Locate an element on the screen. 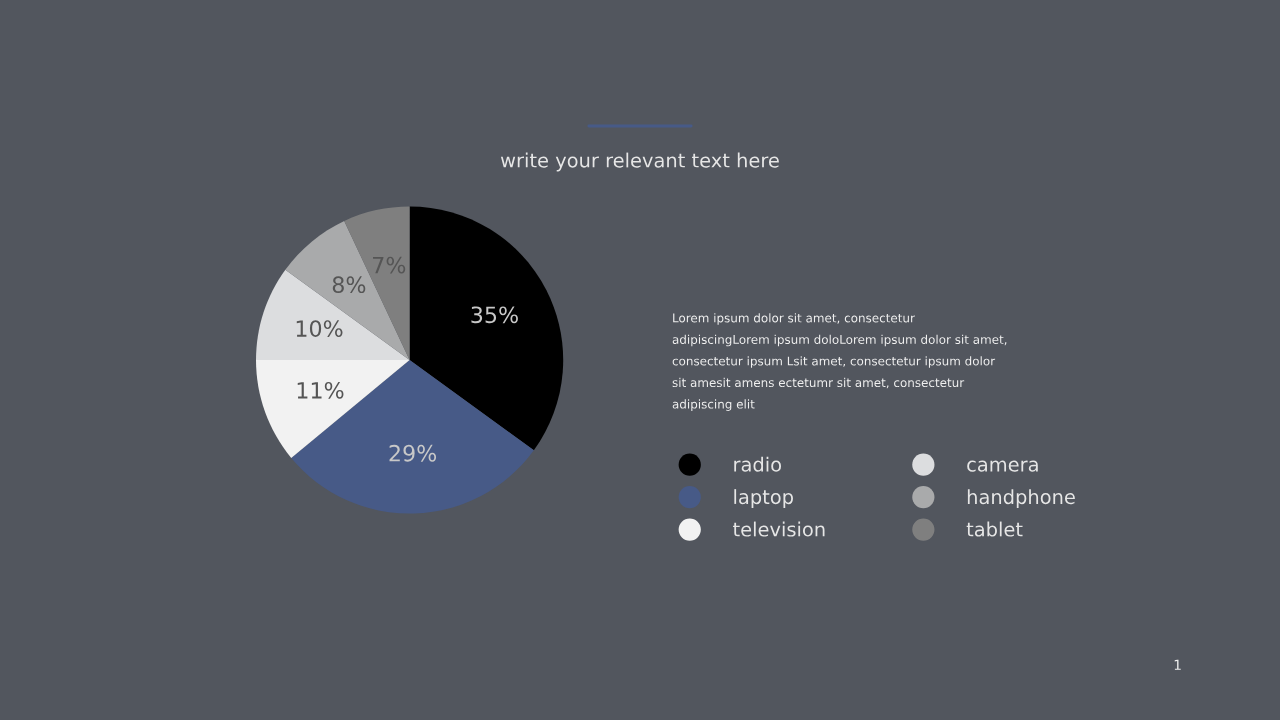 This screenshot has width=1280, height=720. legend-label: laptop is located at coordinates (763, 498).